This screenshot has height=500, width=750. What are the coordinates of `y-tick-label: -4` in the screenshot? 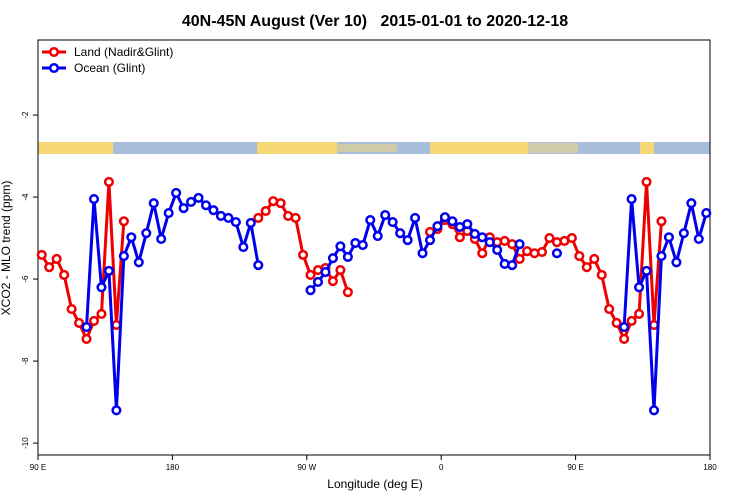 It's located at (25, 197).